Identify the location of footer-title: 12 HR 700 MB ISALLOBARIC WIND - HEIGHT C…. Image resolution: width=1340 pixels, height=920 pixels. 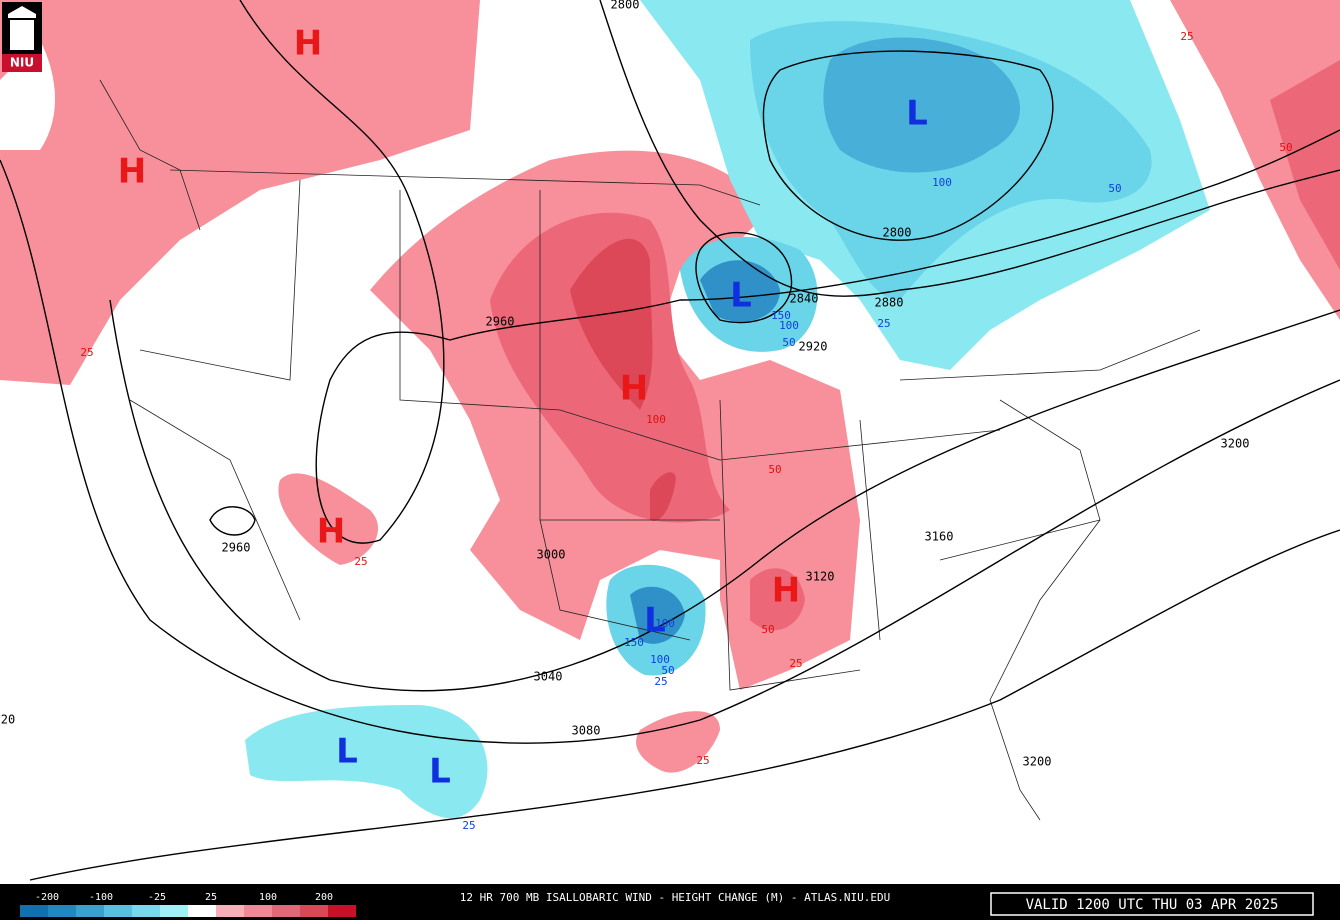
(675, 897).